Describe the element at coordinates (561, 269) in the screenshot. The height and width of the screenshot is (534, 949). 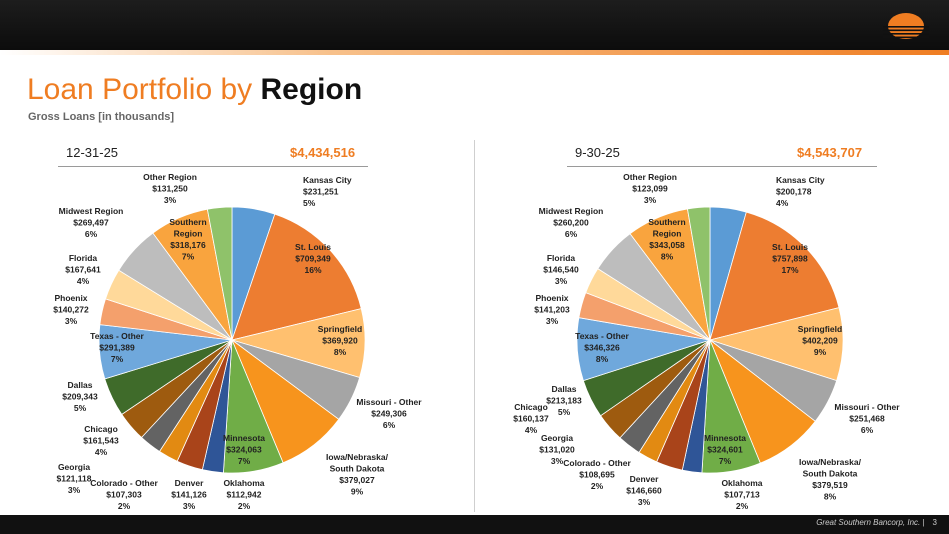
I see `data-label-florida: Florida $146,540 3%` at that location.